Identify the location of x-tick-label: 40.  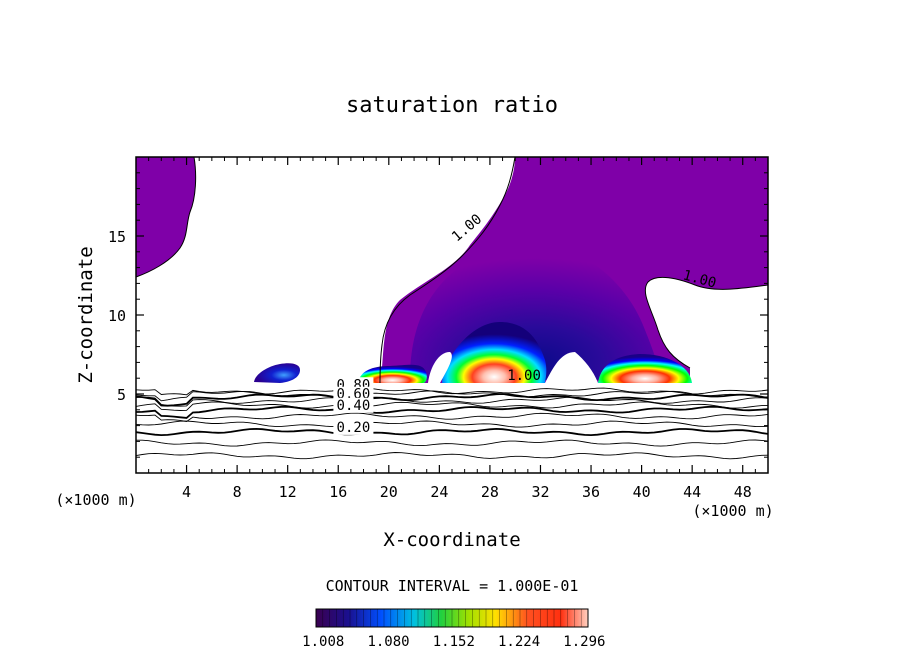
(642, 492).